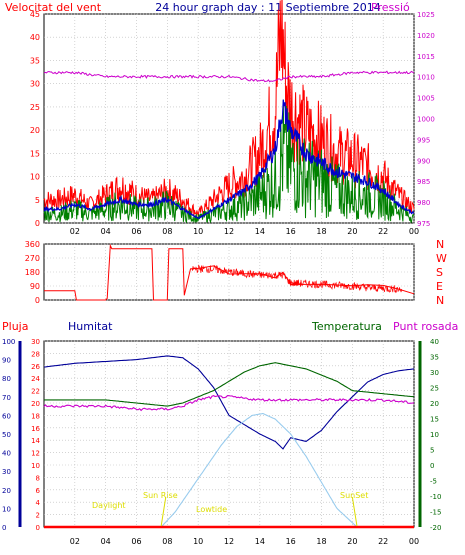 The image size is (465, 555). Describe the element at coordinates (426, 36) in the screenshot. I see `pressure-y-tick: 1020` at that location.